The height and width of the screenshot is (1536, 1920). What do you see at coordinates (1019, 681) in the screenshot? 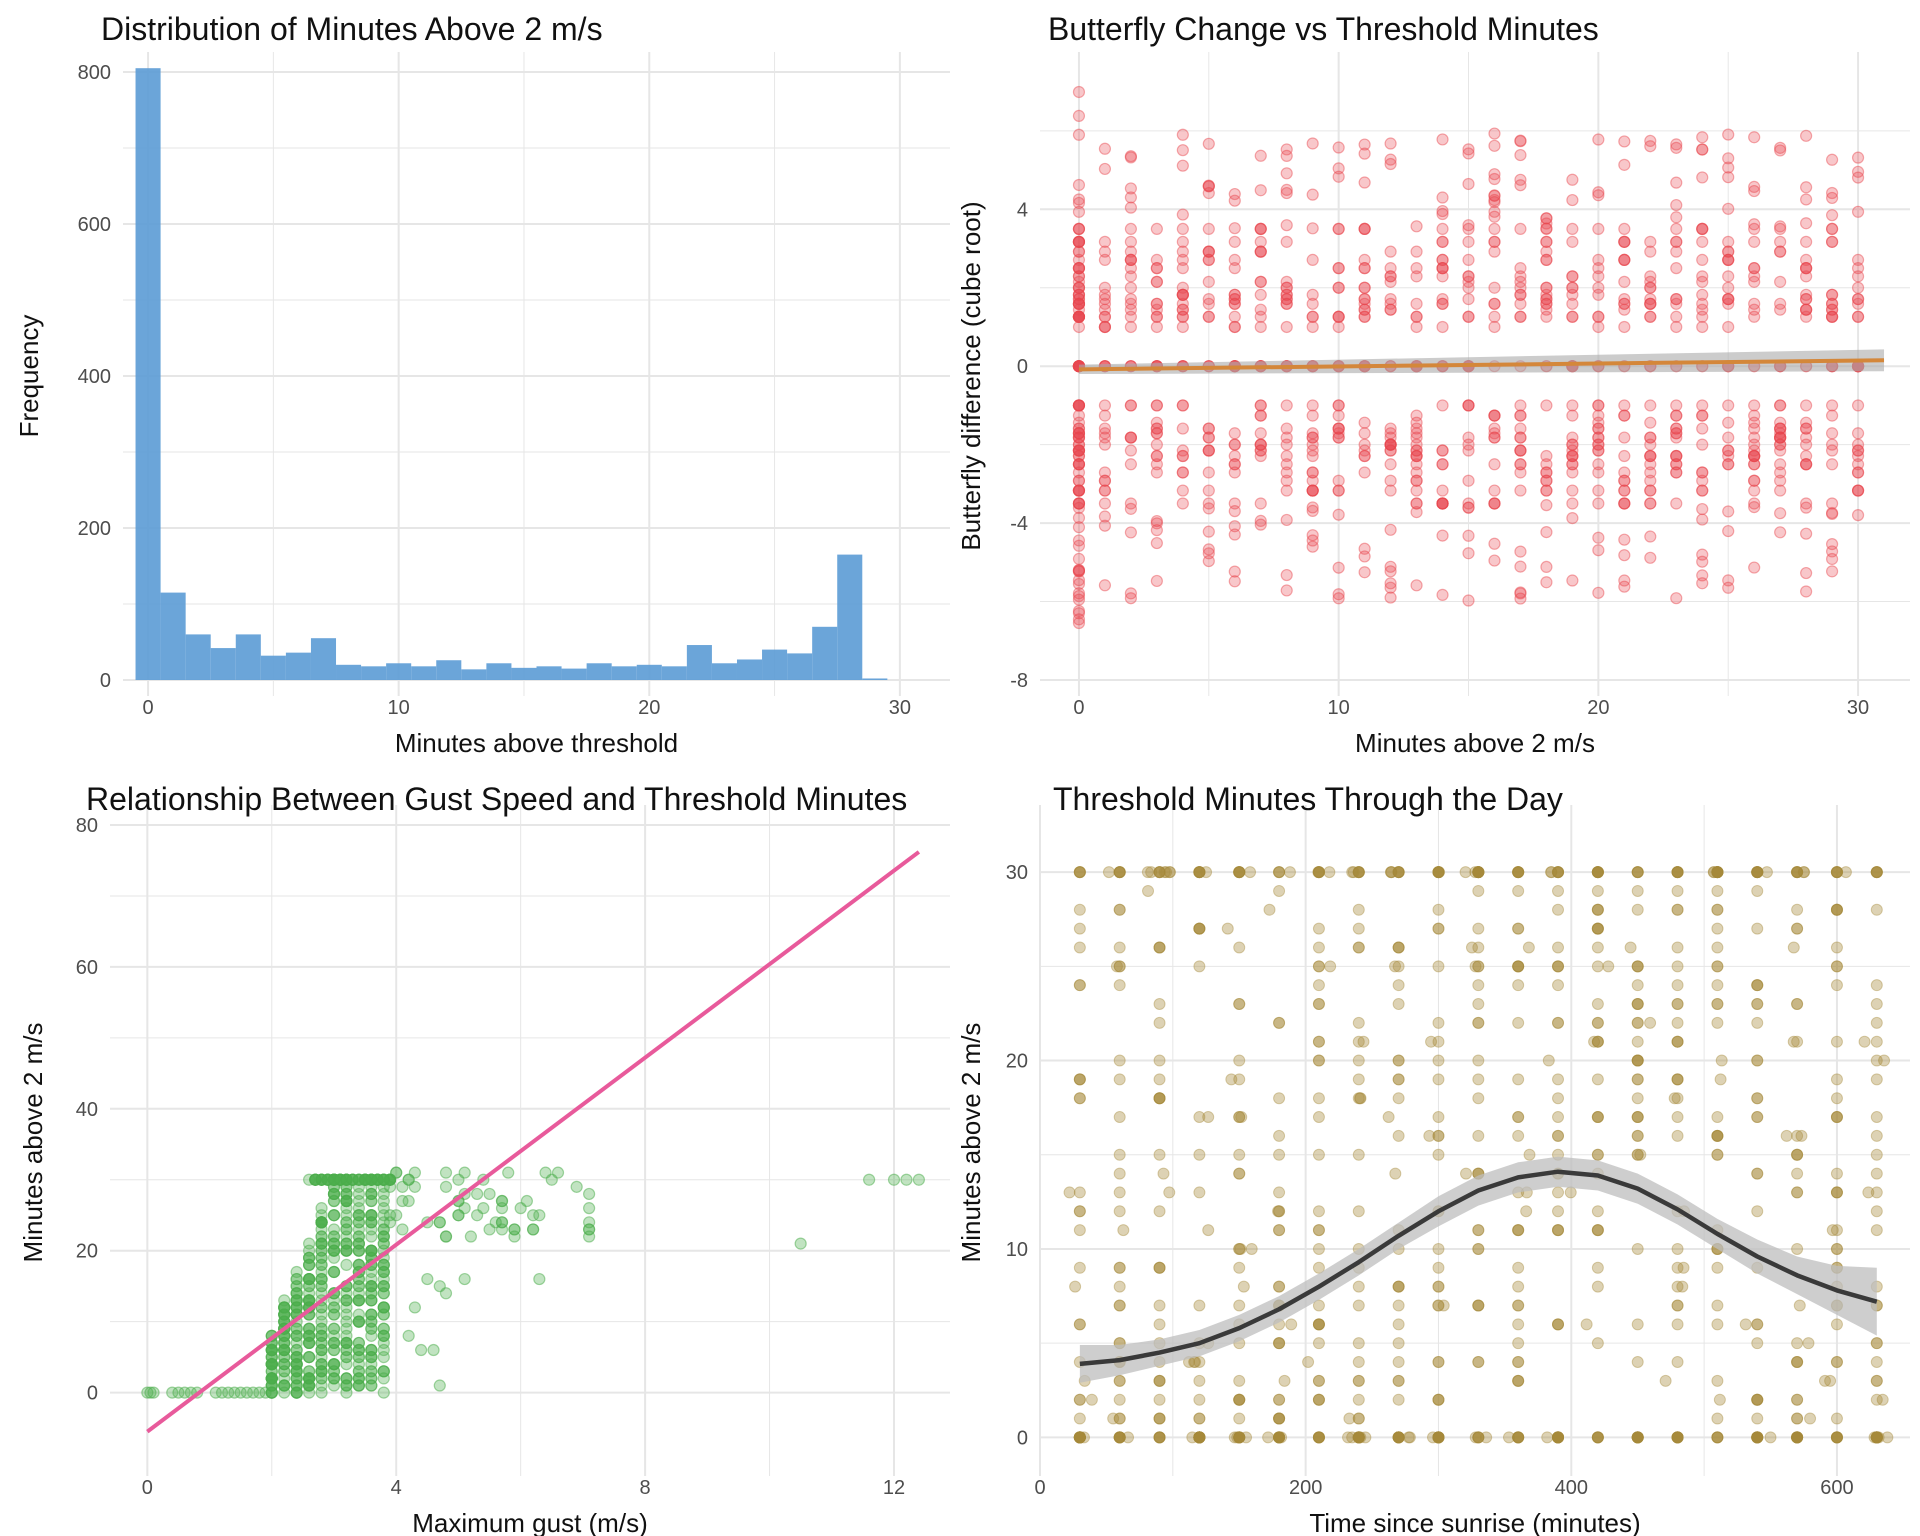
I see `y-tick-label: -8` at bounding box center [1019, 681].